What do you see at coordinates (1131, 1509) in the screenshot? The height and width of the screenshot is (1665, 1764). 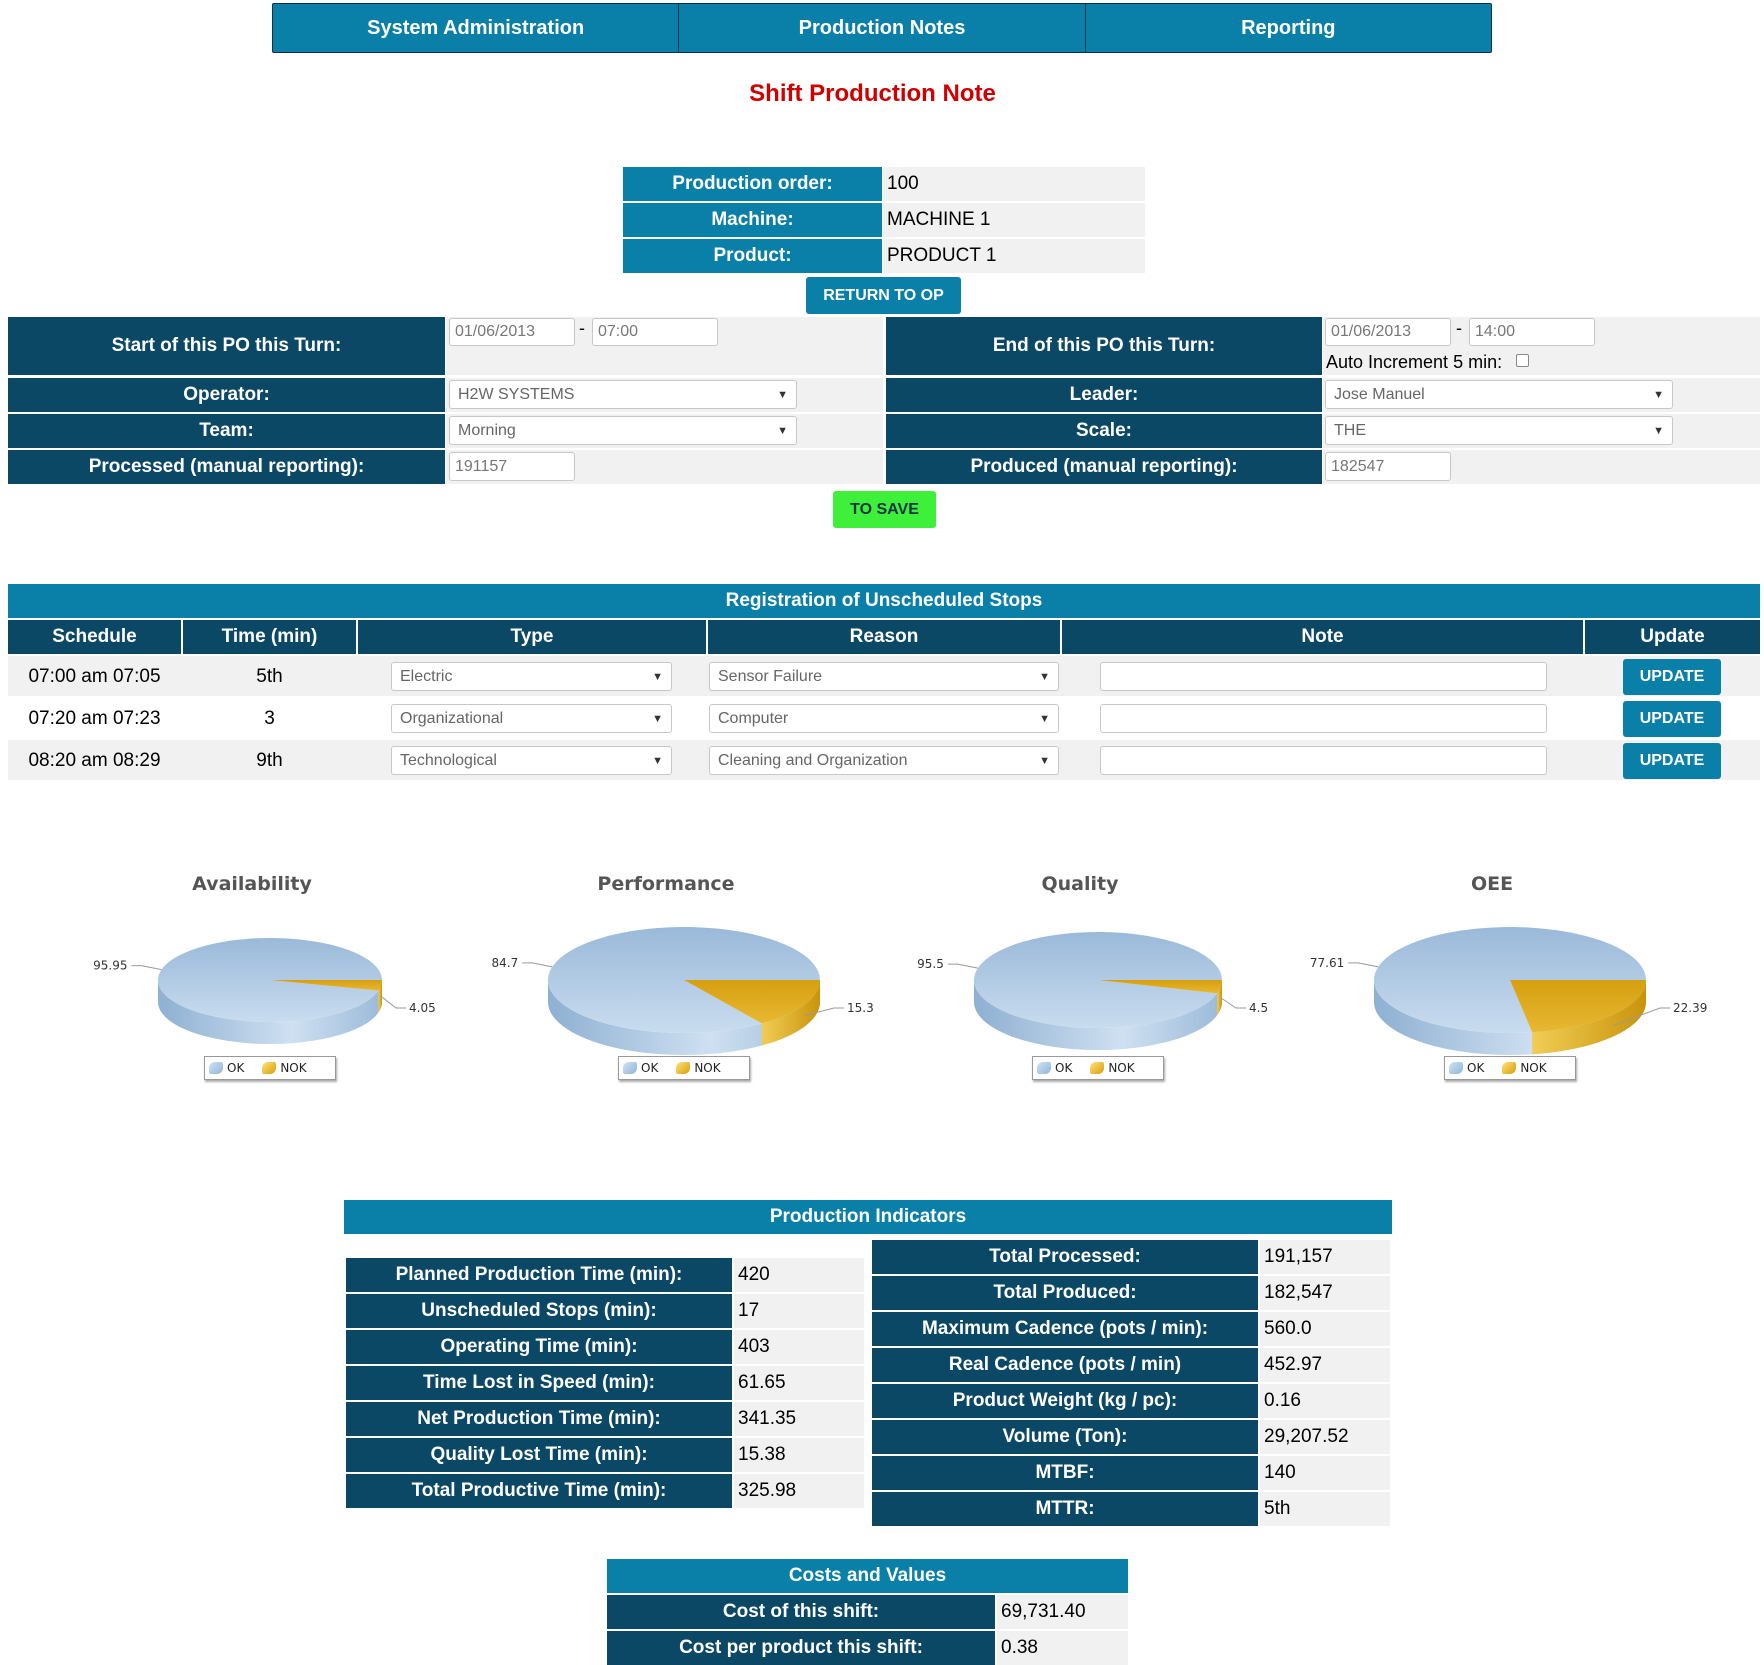 I see `indicator-row: MTTR: 5th` at bounding box center [1131, 1509].